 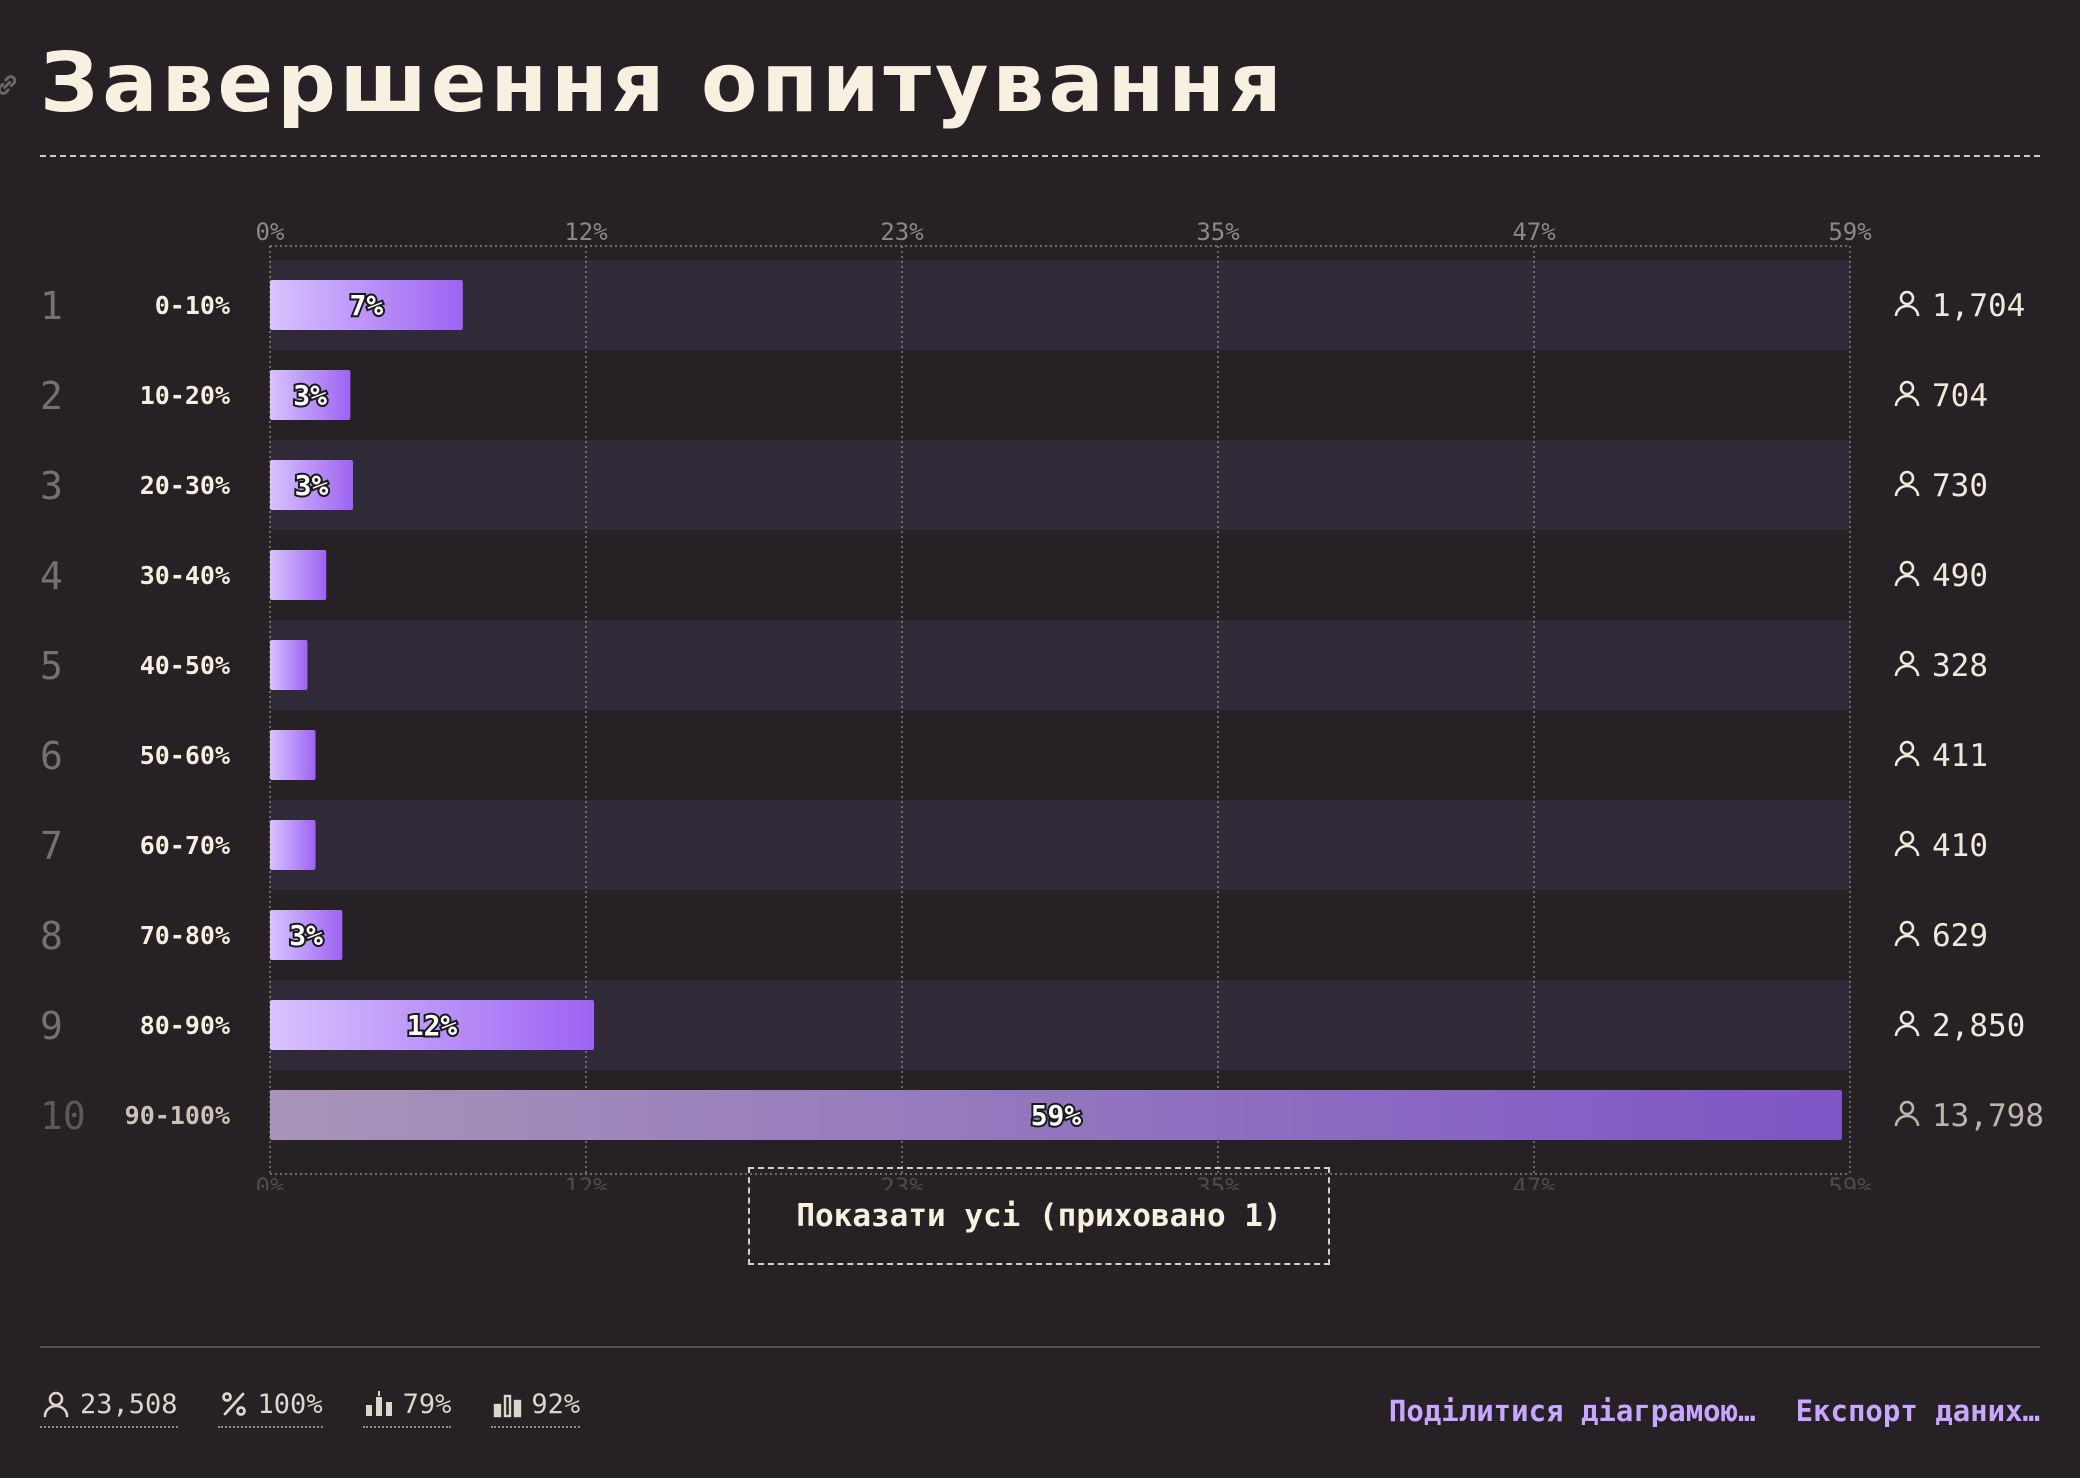 I want to click on x-tick-label-bottom: 47%, so click(x=1534, y=1181).